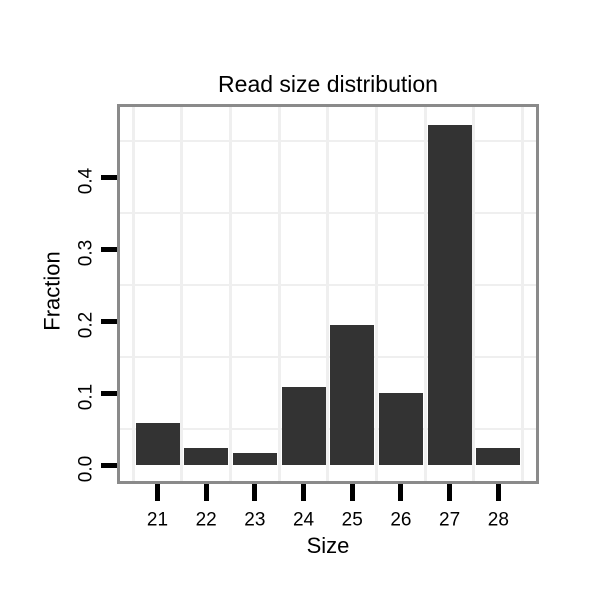 The width and height of the screenshot is (600, 600). I want to click on x-axis-tick-label: 22, so click(206, 520).